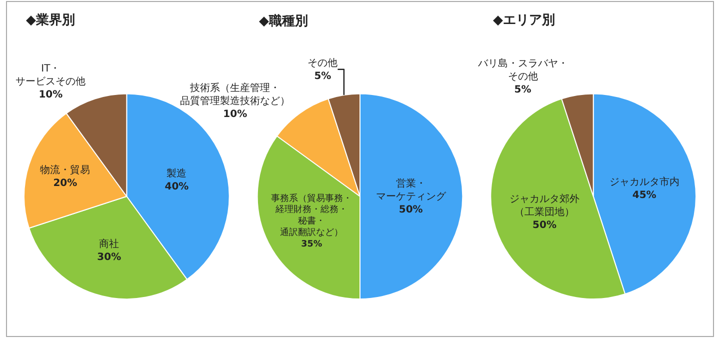 This screenshot has width=720, height=346. I want to click on slice-label: 営業・マーケティング, so click(411, 189).